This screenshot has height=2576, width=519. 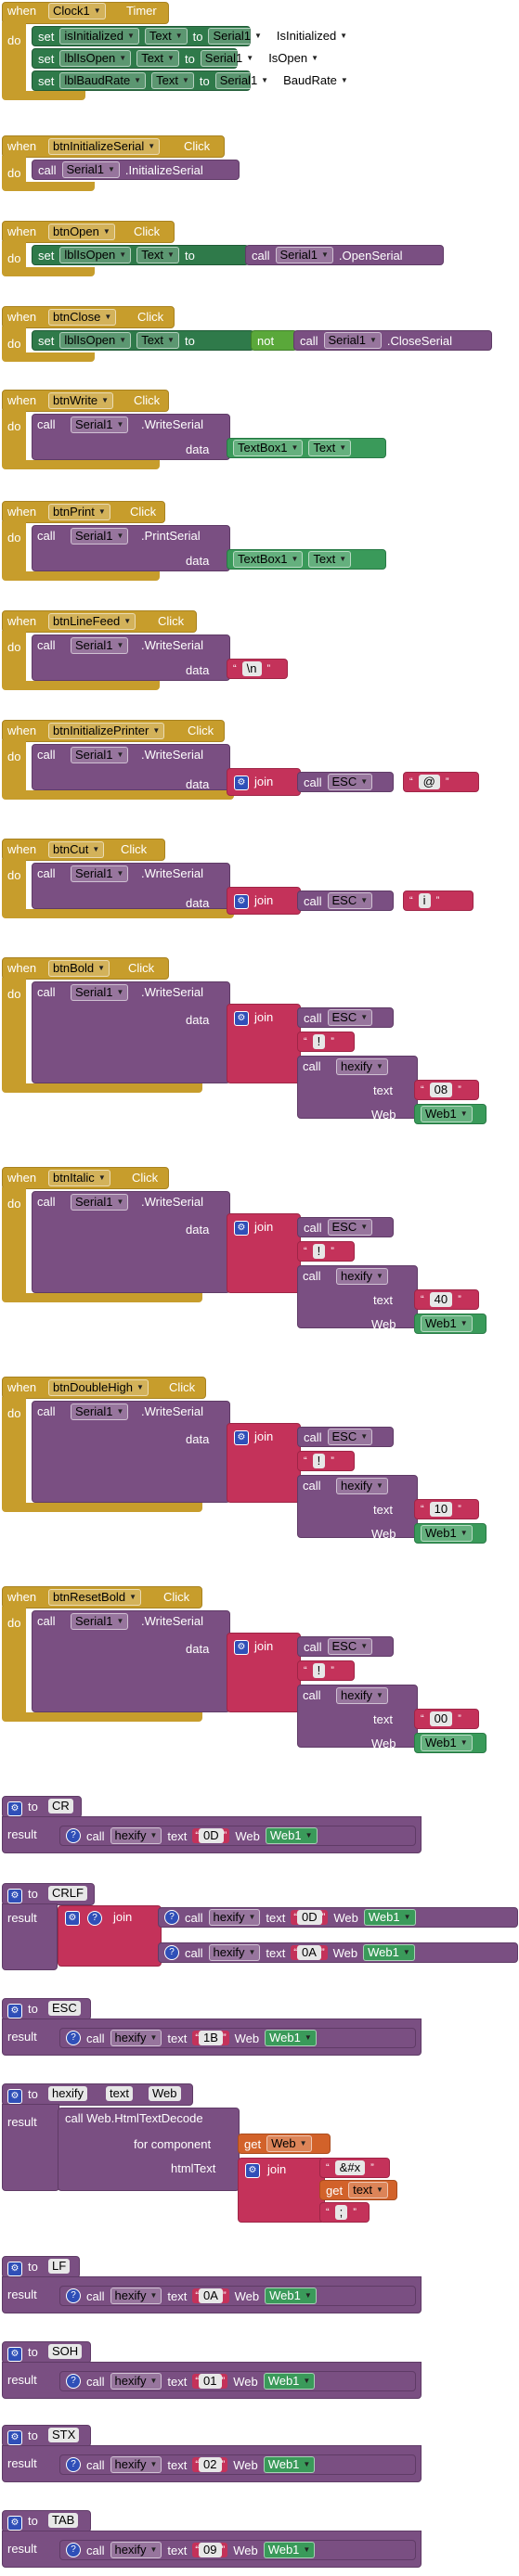 I want to click on call-method-block: call Serial1 ▼ .InitializeSerial, so click(x=136, y=170).